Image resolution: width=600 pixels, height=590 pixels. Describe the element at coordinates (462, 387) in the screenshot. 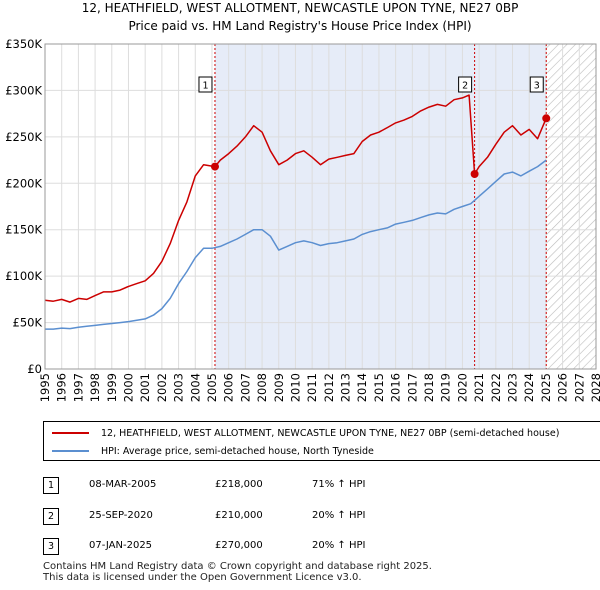

I see `x-tick-label: 2020` at that location.